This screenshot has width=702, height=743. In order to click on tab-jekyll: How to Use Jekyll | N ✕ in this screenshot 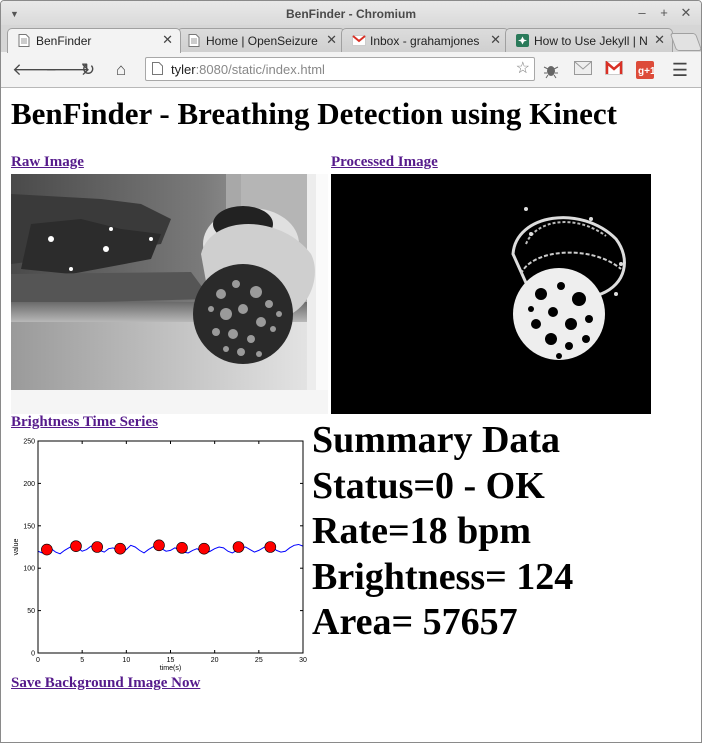, I will do `click(589, 40)`.